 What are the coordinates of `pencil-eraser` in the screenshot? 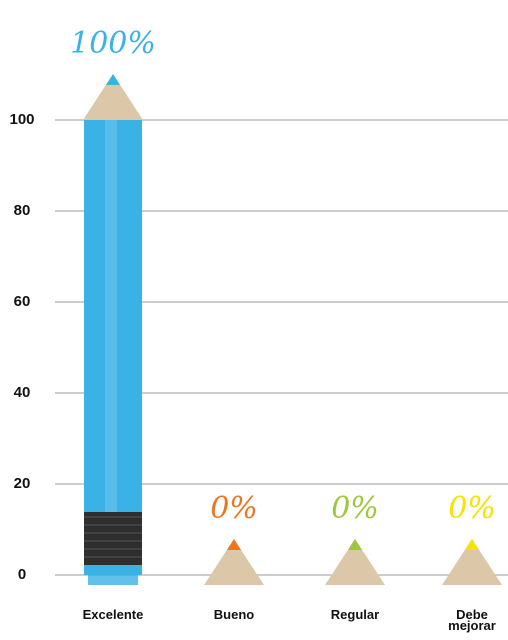 It's located at (113, 575).